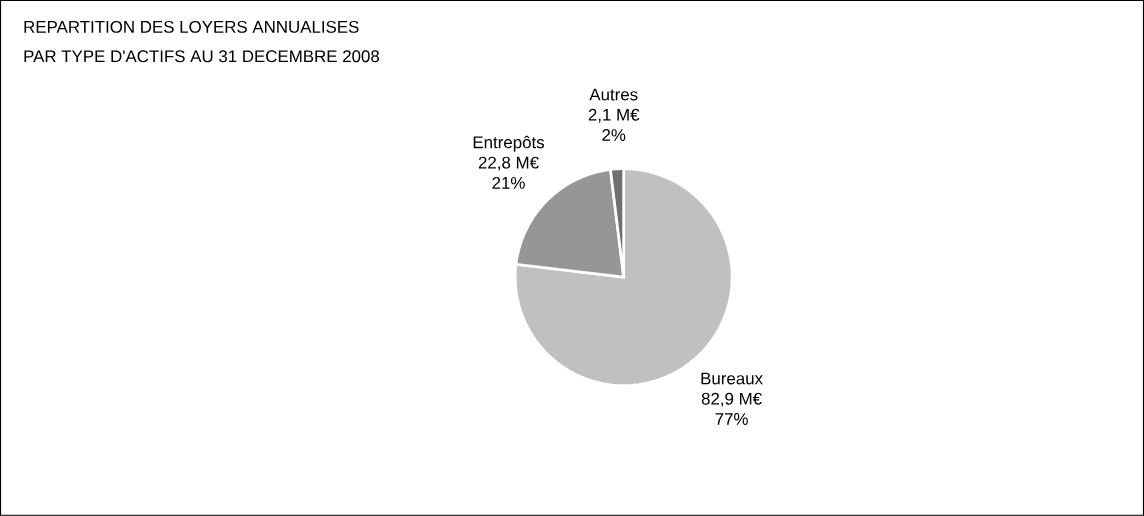  Describe the element at coordinates (508, 183) in the screenshot. I see `text: 21%` at that location.